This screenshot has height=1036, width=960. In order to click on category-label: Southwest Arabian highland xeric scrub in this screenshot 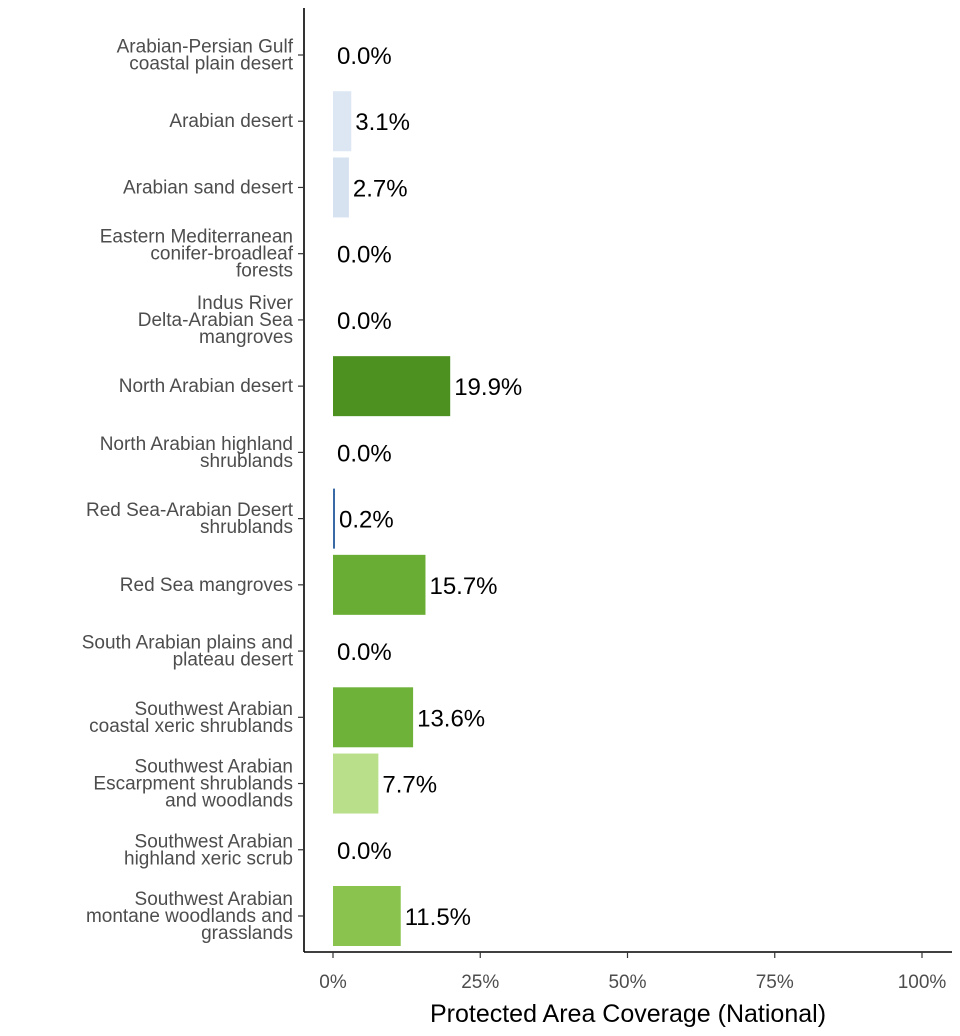, I will do `click(208, 850)`.